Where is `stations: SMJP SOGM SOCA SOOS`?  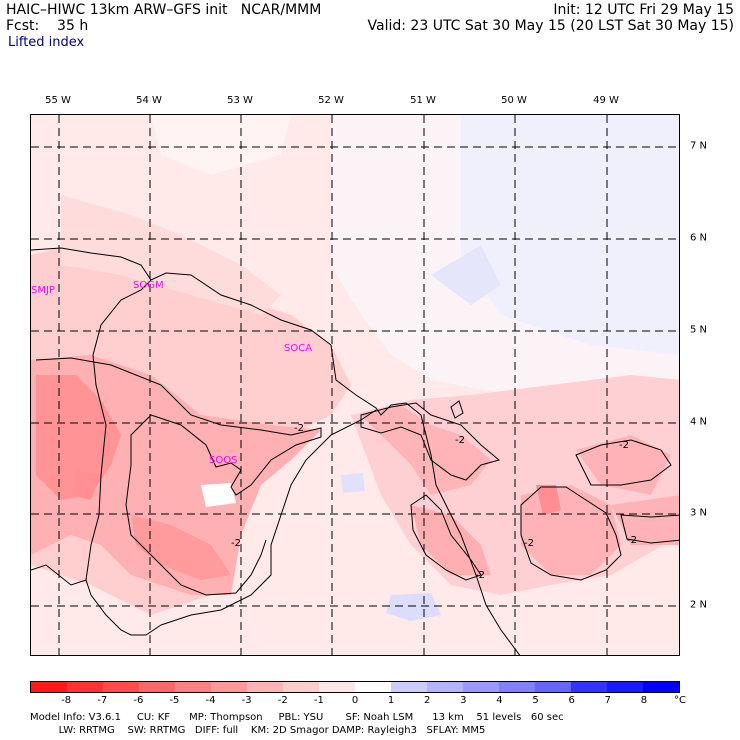 stations: SMJP SOGM SOCA SOOS is located at coordinates (171, 373).